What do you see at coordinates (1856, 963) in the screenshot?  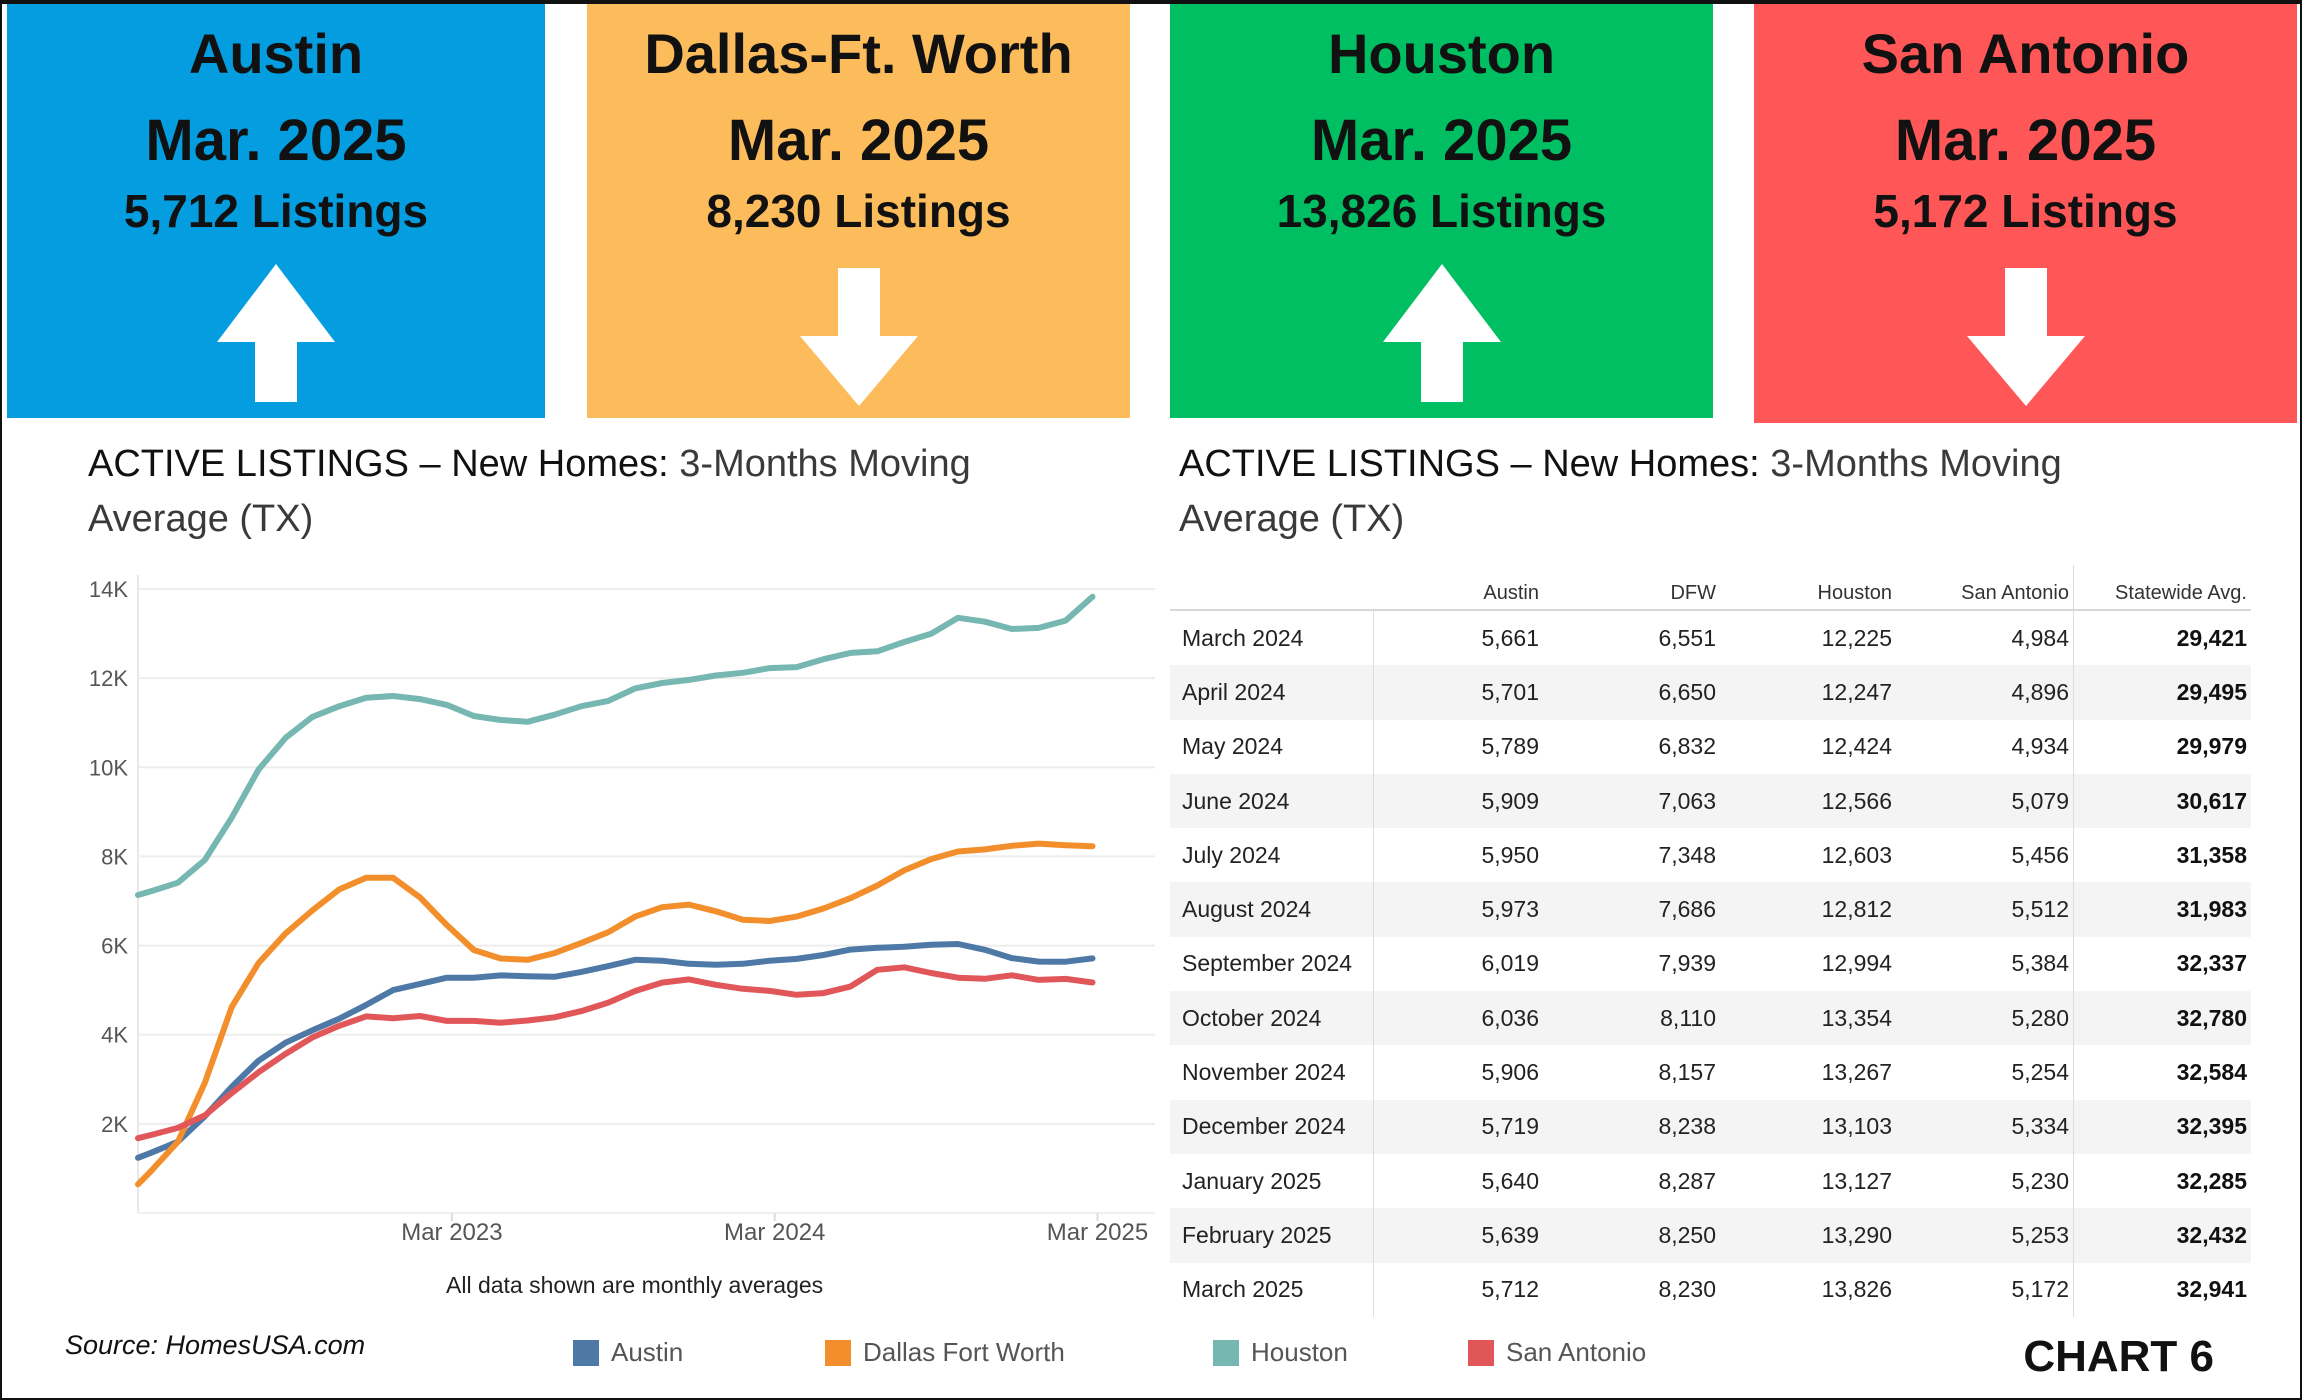 I see `table-cell: 12,994` at bounding box center [1856, 963].